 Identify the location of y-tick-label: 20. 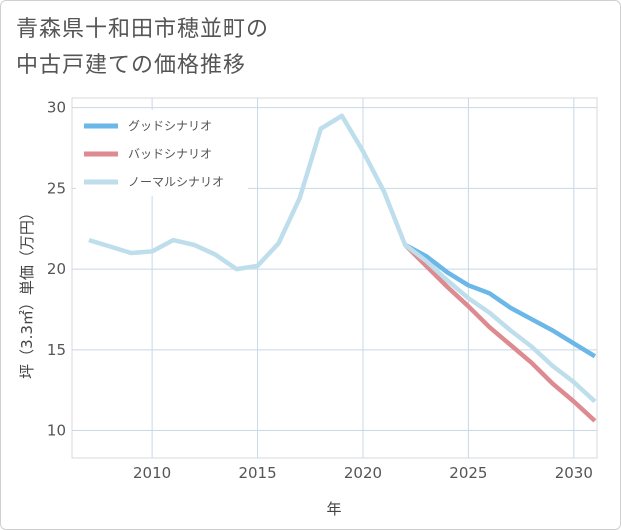
(56, 269).